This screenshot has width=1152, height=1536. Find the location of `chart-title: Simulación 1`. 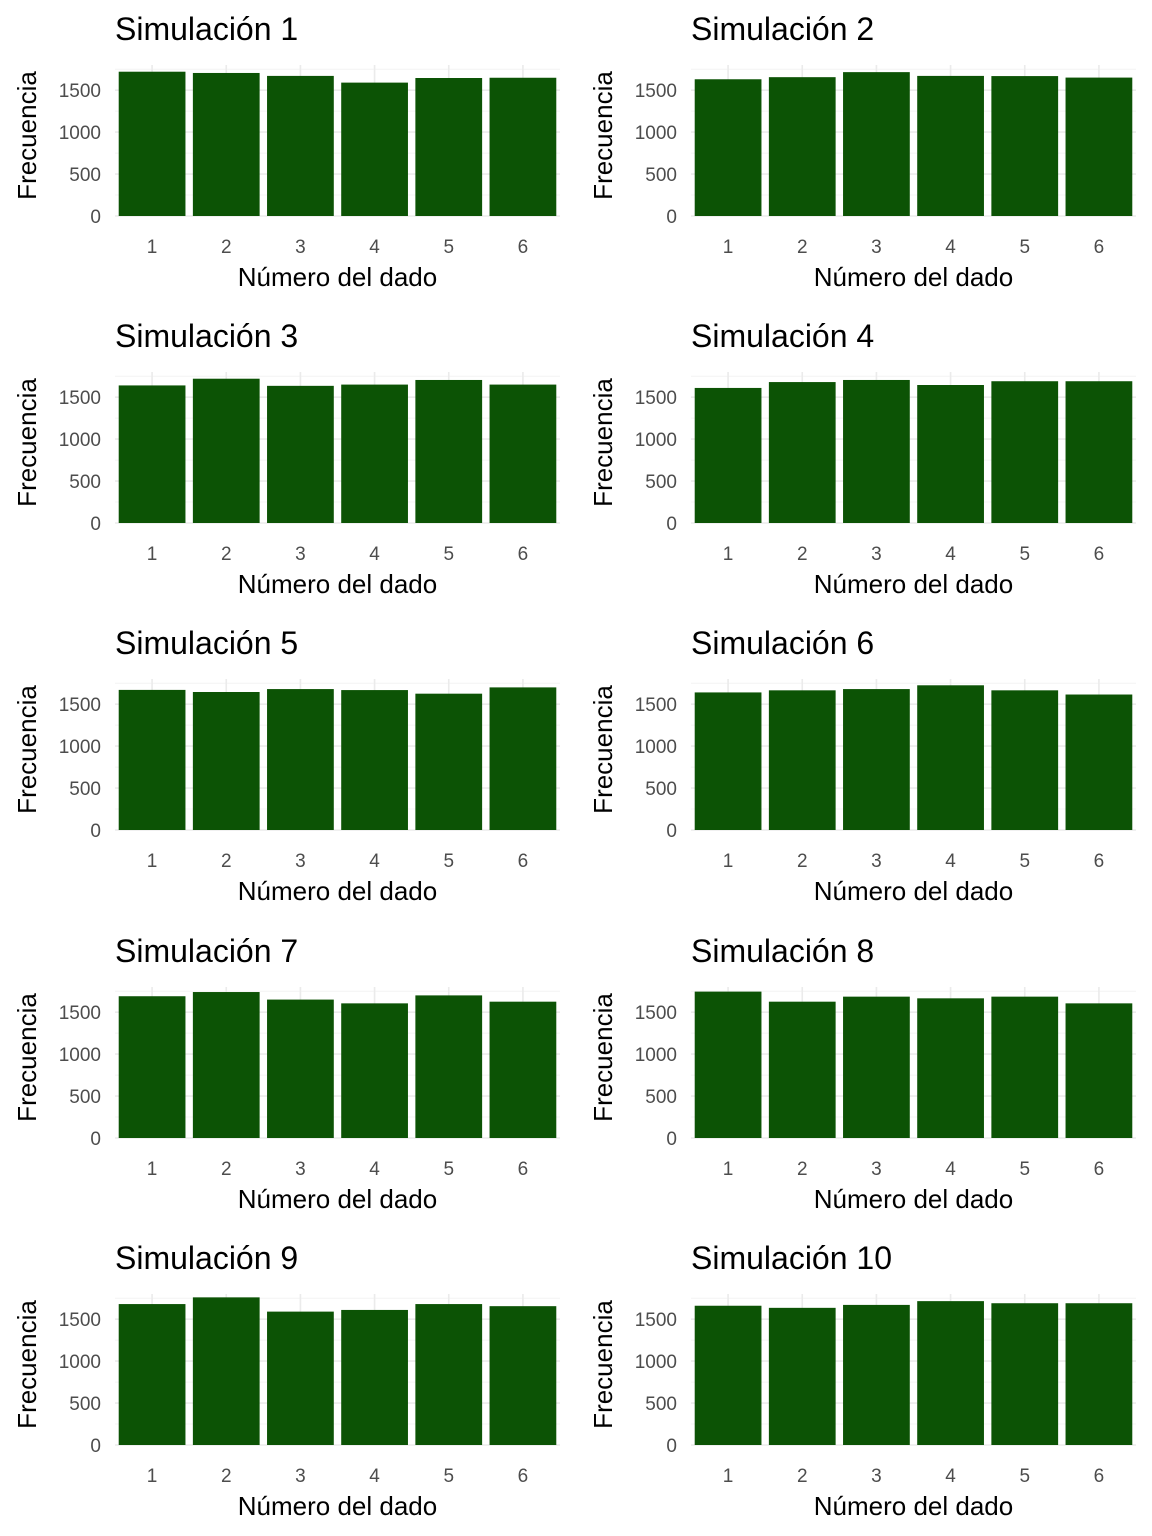

chart-title: Simulación 1 is located at coordinates (206, 29).